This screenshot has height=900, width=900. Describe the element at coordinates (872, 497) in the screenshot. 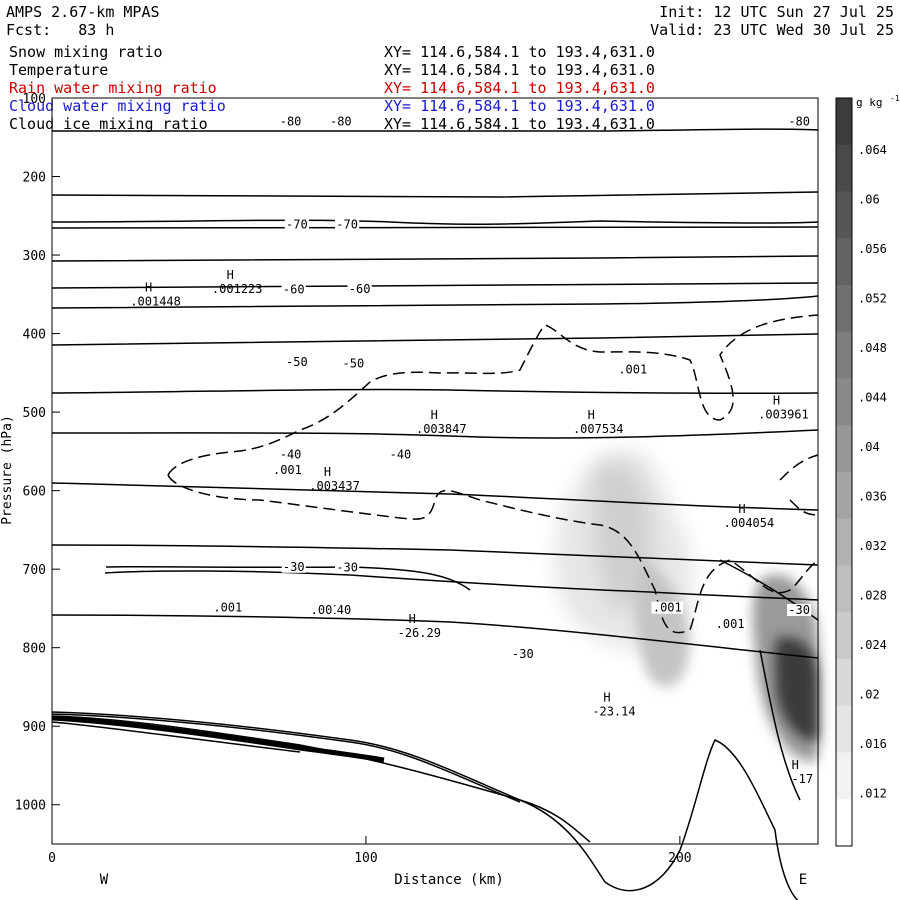

I see `colorbar-tick-label: .036` at that location.